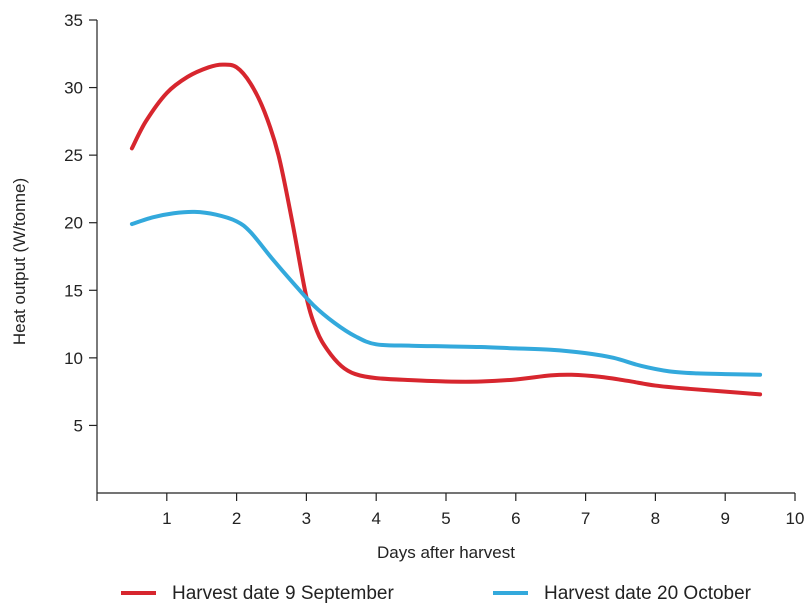 This screenshot has height=610, width=808. I want to click on x-tick-label: 7, so click(585, 518).